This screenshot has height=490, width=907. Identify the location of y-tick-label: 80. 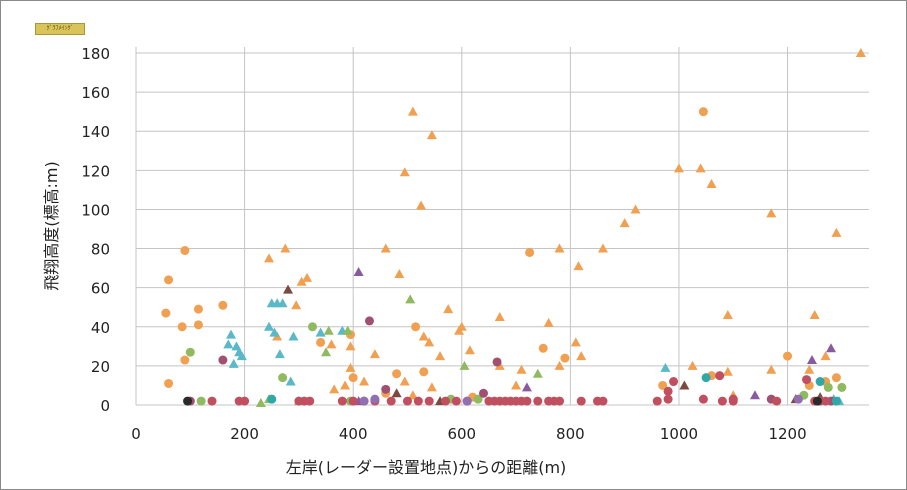
(100, 250).